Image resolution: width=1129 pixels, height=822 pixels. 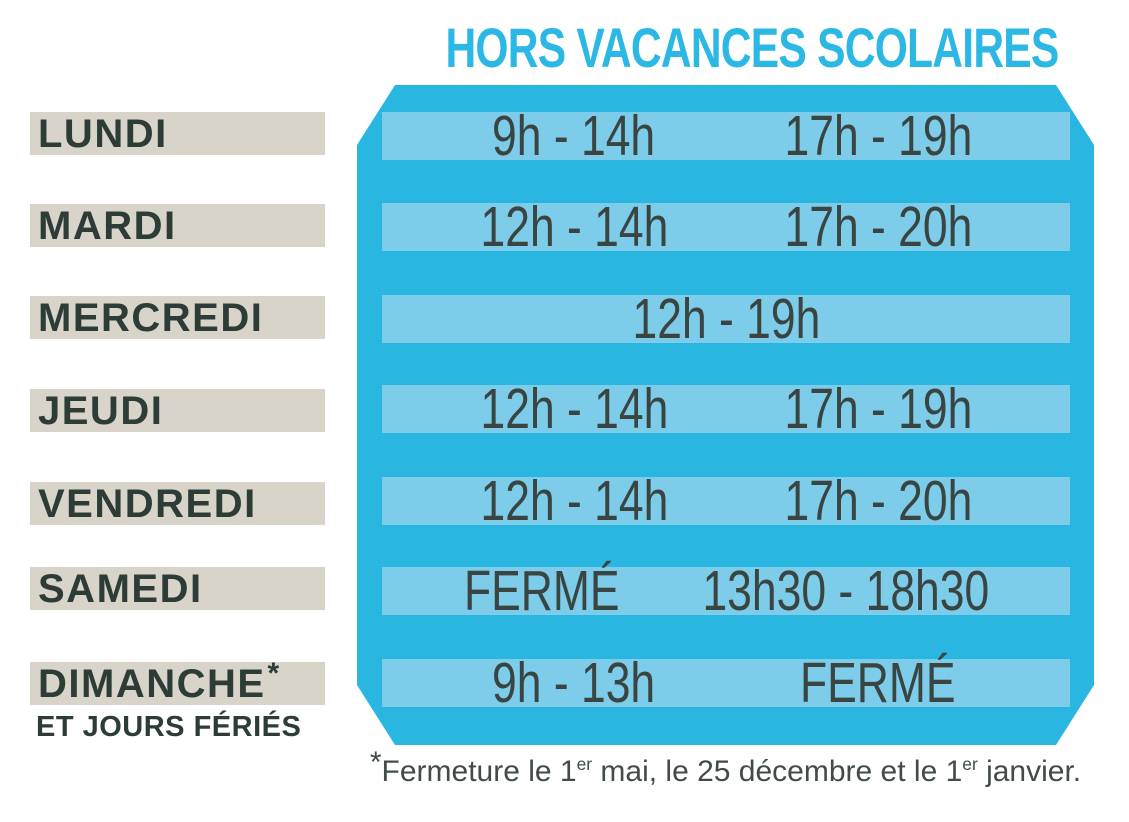 What do you see at coordinates (574, 683) in the screenshot?
I see `hours-text: 9h - 13h` at bounding box center [574, 683].